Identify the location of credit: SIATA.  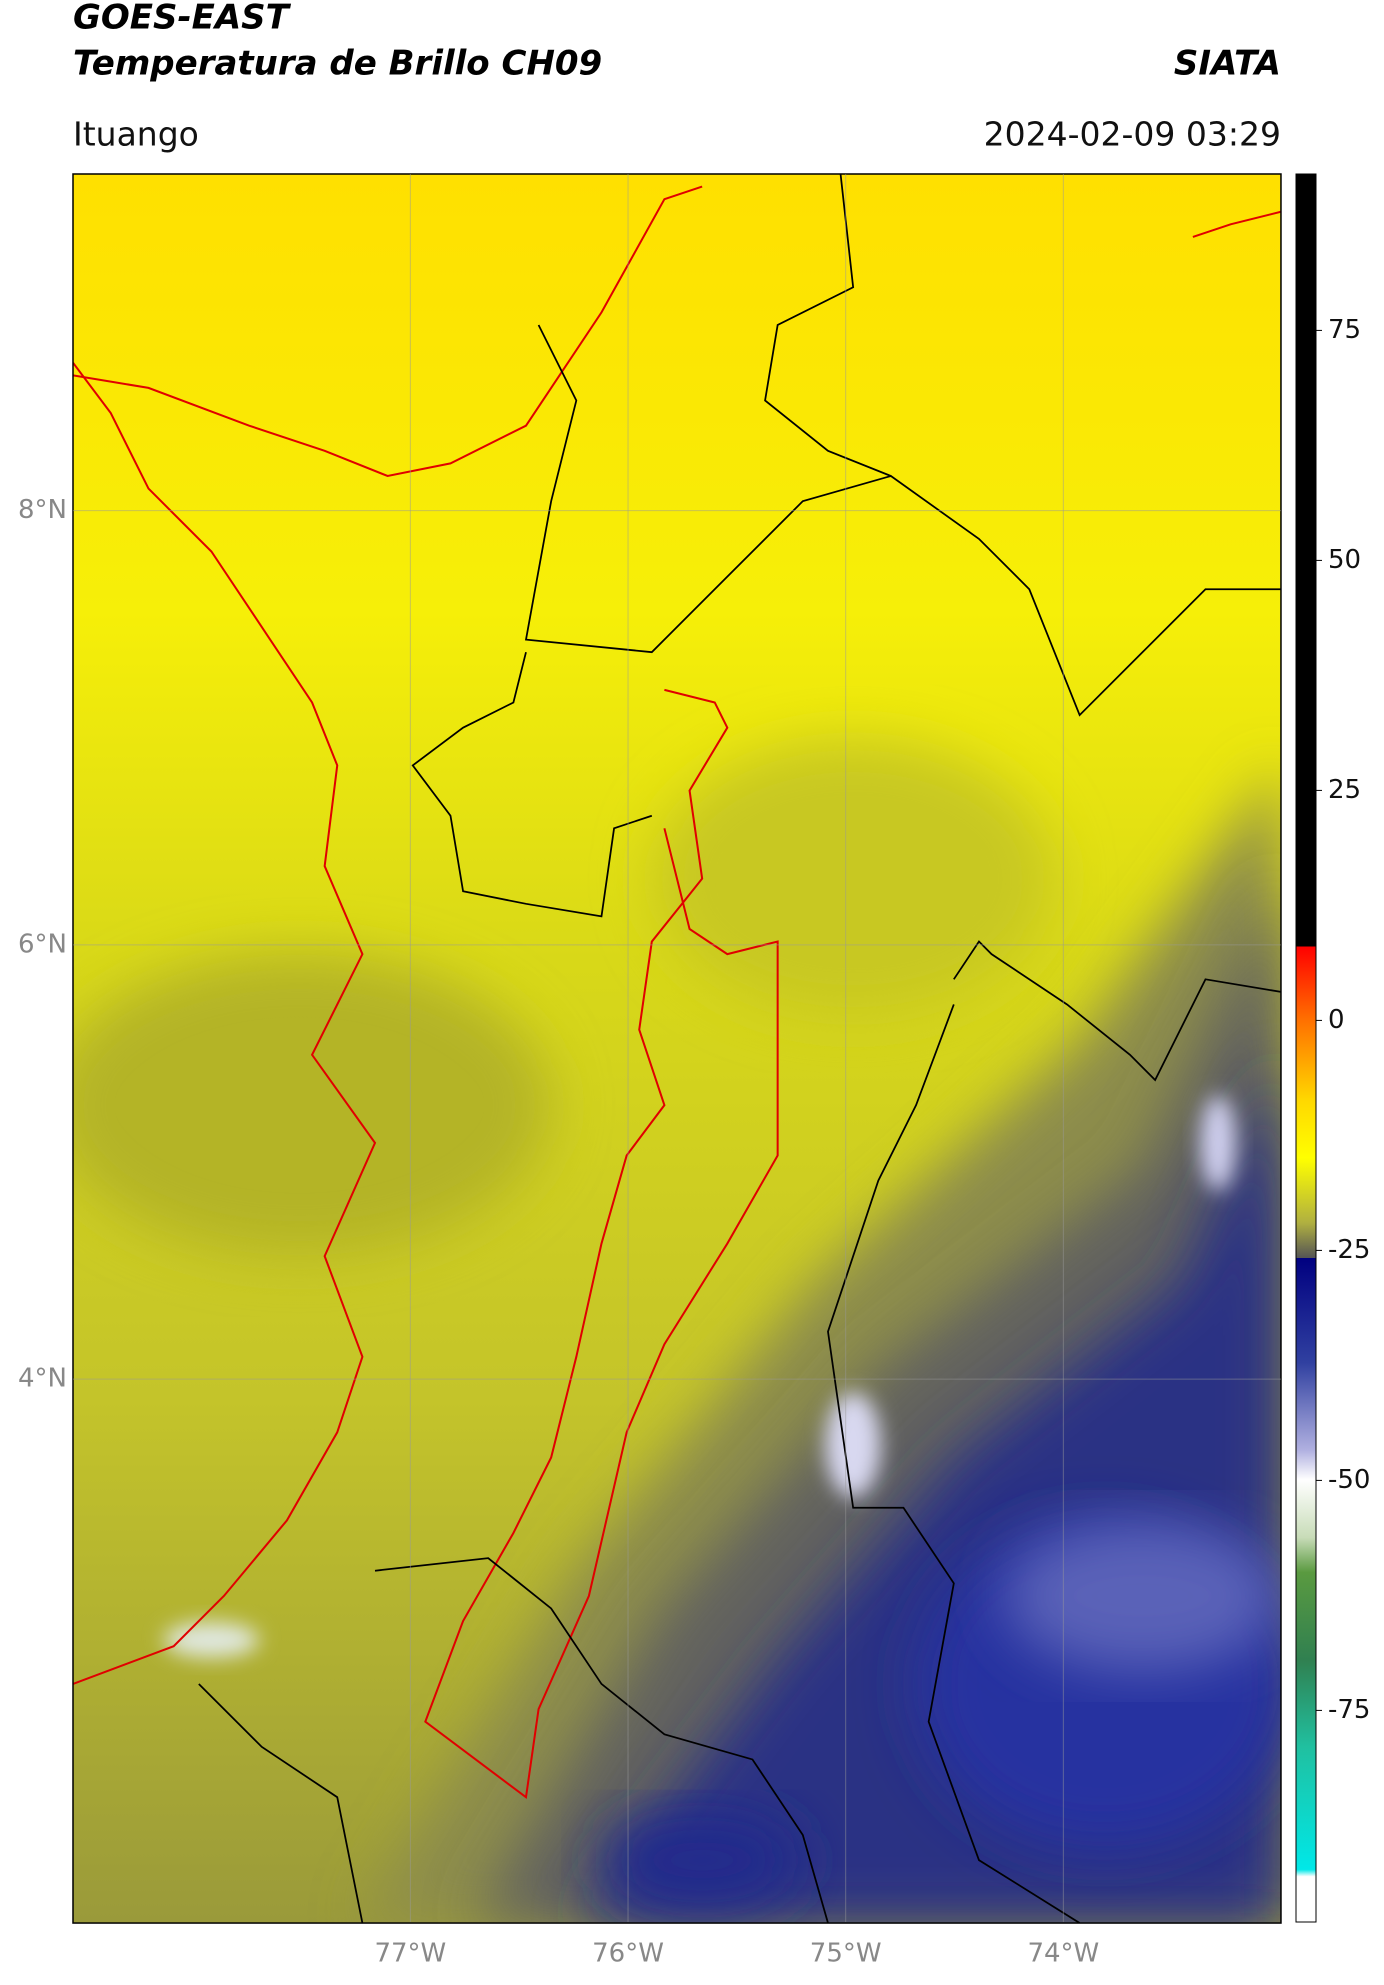
(1227, 64).